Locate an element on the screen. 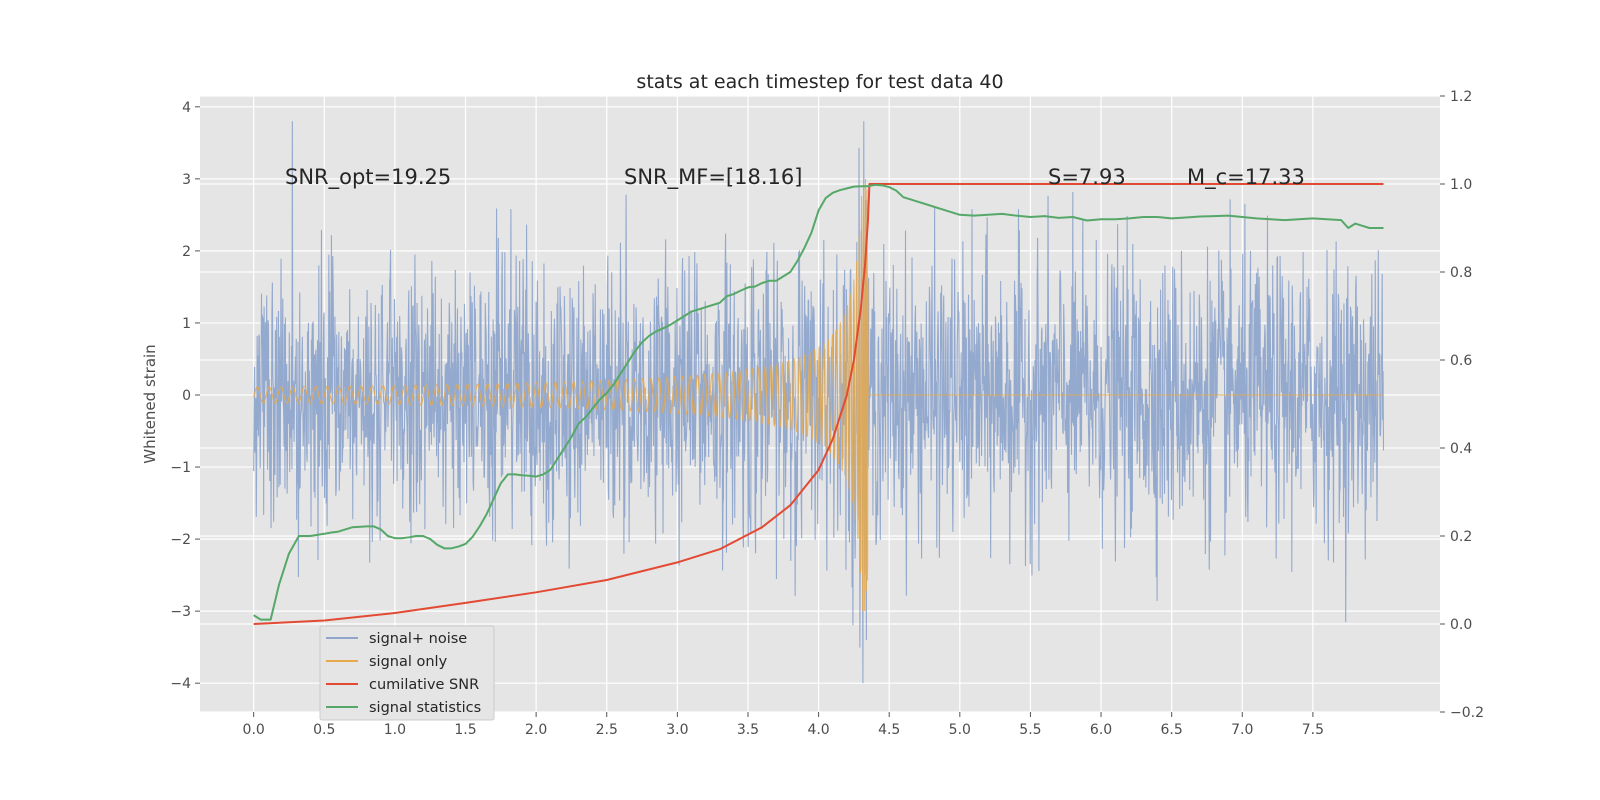 The height and width of the screenshot is (800, 1600). y-left-tick-label-5: −1 is located at coordinates (180, 468).